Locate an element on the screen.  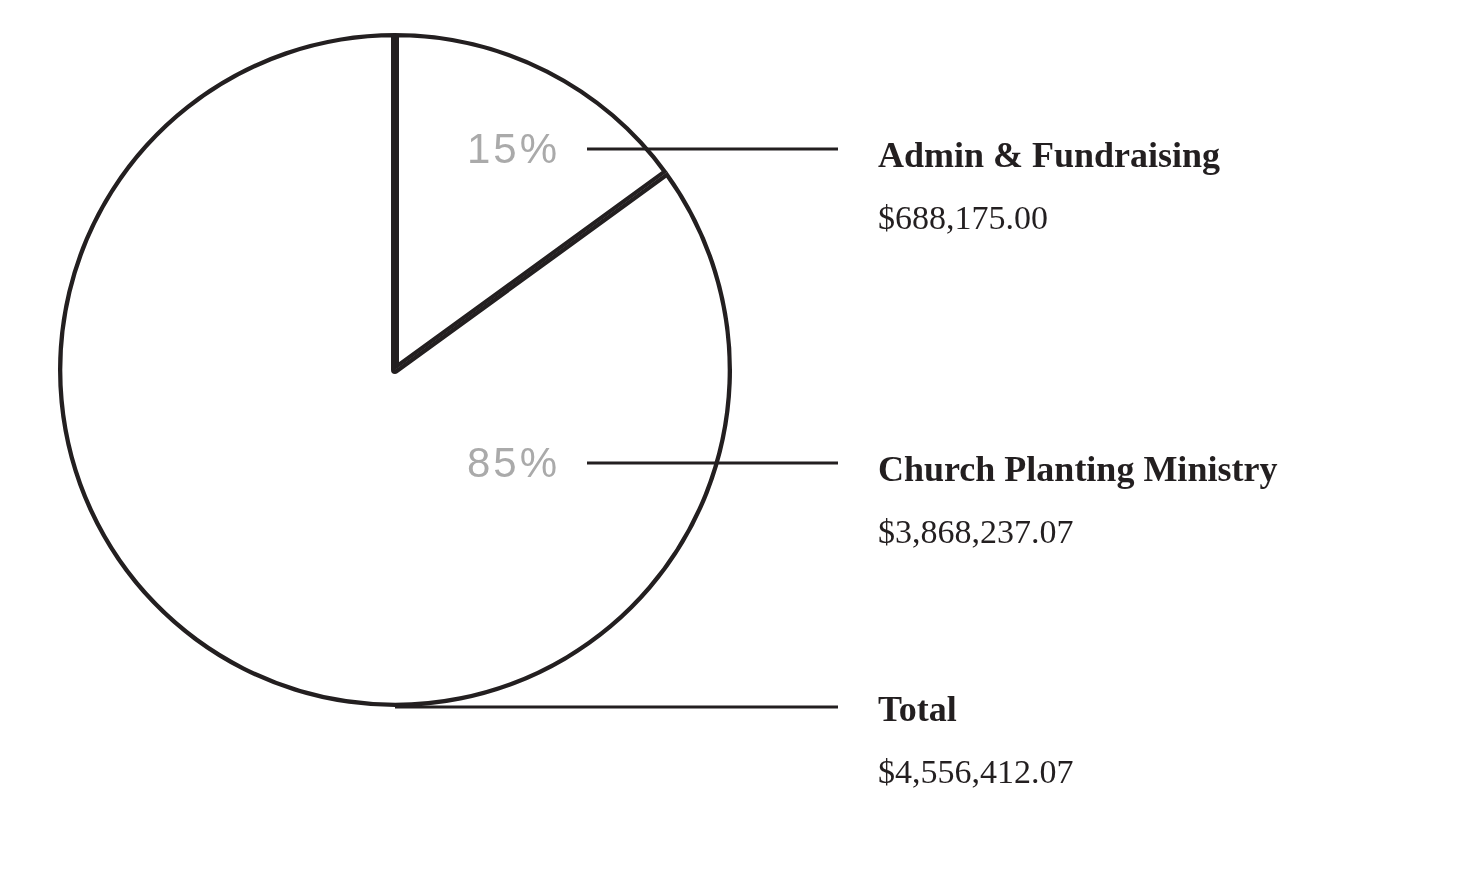
text: Total is located at coordinates (917, 709).